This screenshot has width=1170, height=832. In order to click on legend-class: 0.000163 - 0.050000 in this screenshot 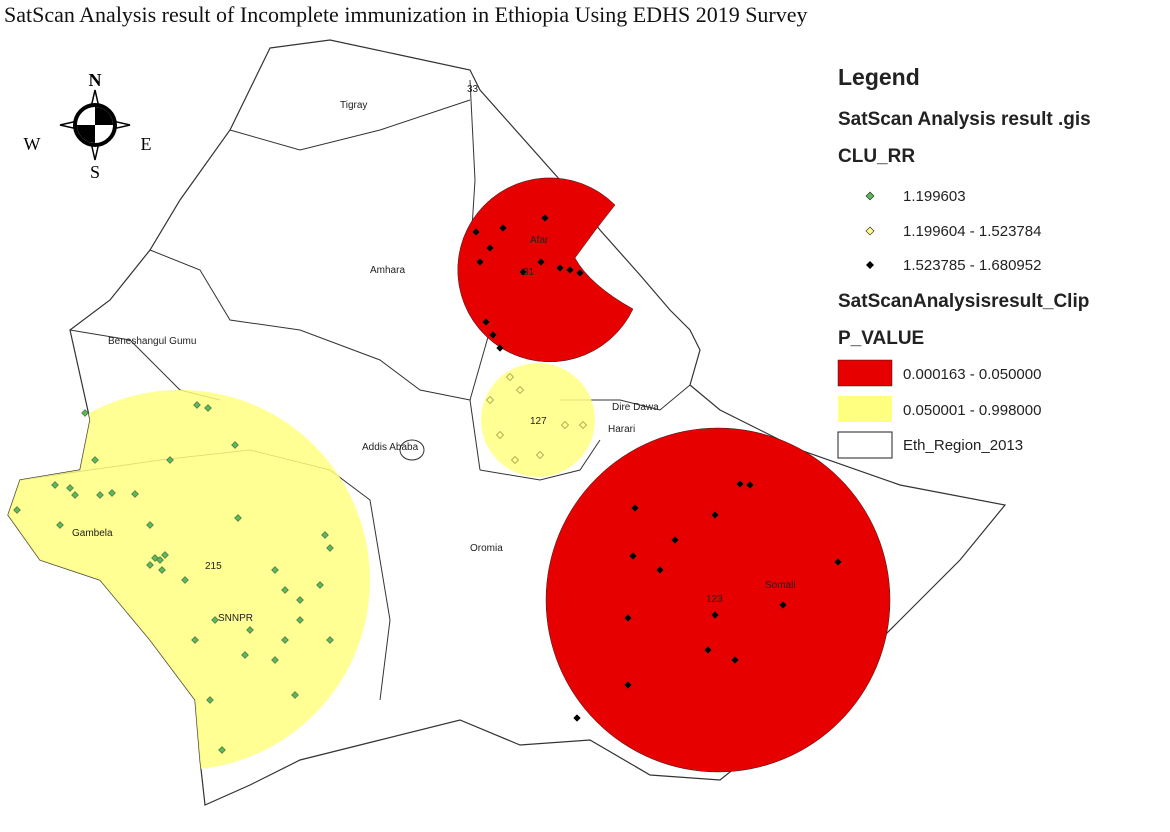, I will do `click(972, 374)`.